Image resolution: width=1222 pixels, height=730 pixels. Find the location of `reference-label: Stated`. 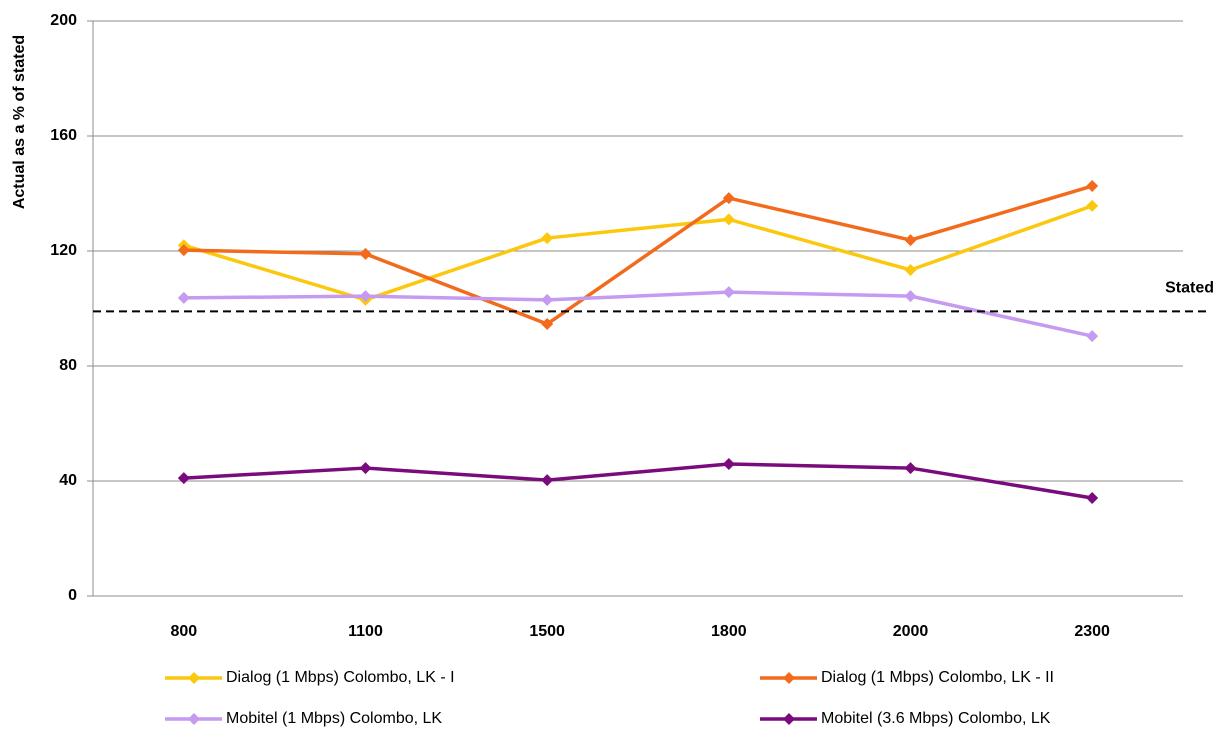

reference-label: Stated is located at coordinates (1189, 288).